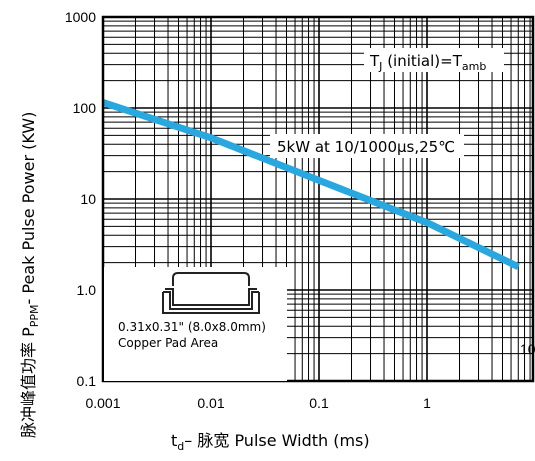  I want to click on pad-size-label: 0.31x0.31" (8.0x8.0mm), so click(192, 327).